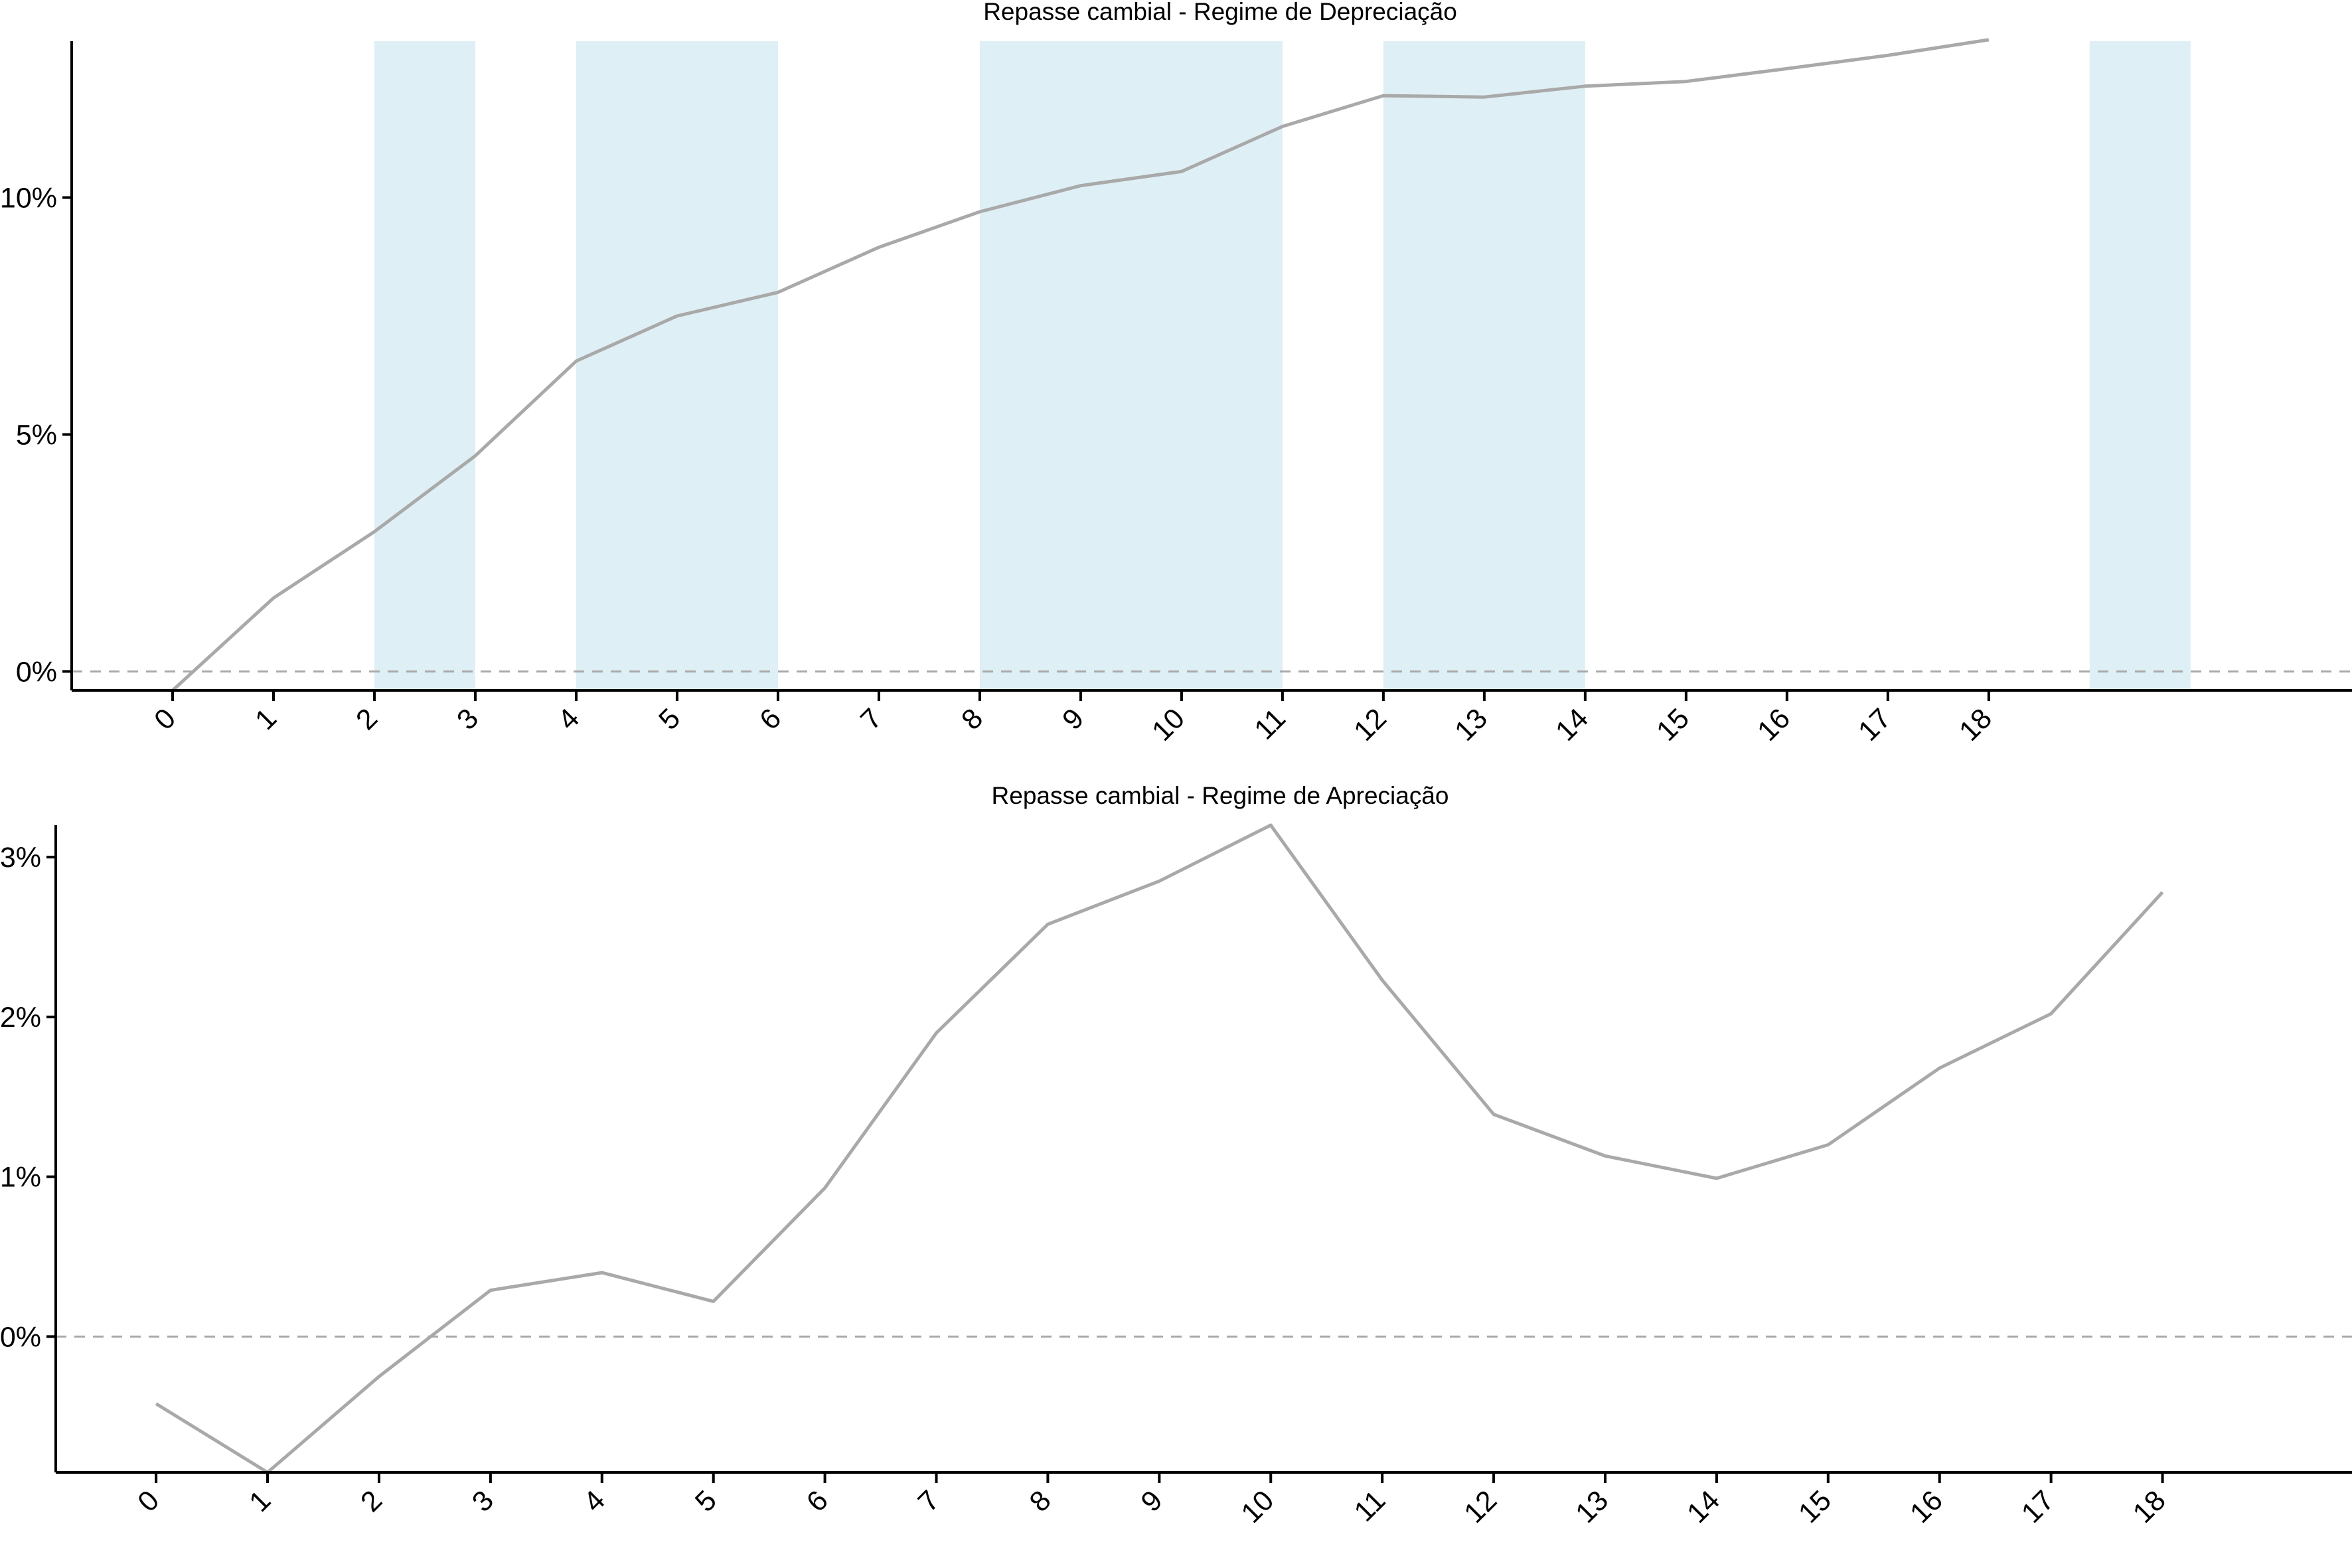 This screenshot has height=1568, width=2352. What do you see at coordinates (21, 1178) in the screenshot?
I see `y-tick-label: 1%` at bounding box center [21, 1178].